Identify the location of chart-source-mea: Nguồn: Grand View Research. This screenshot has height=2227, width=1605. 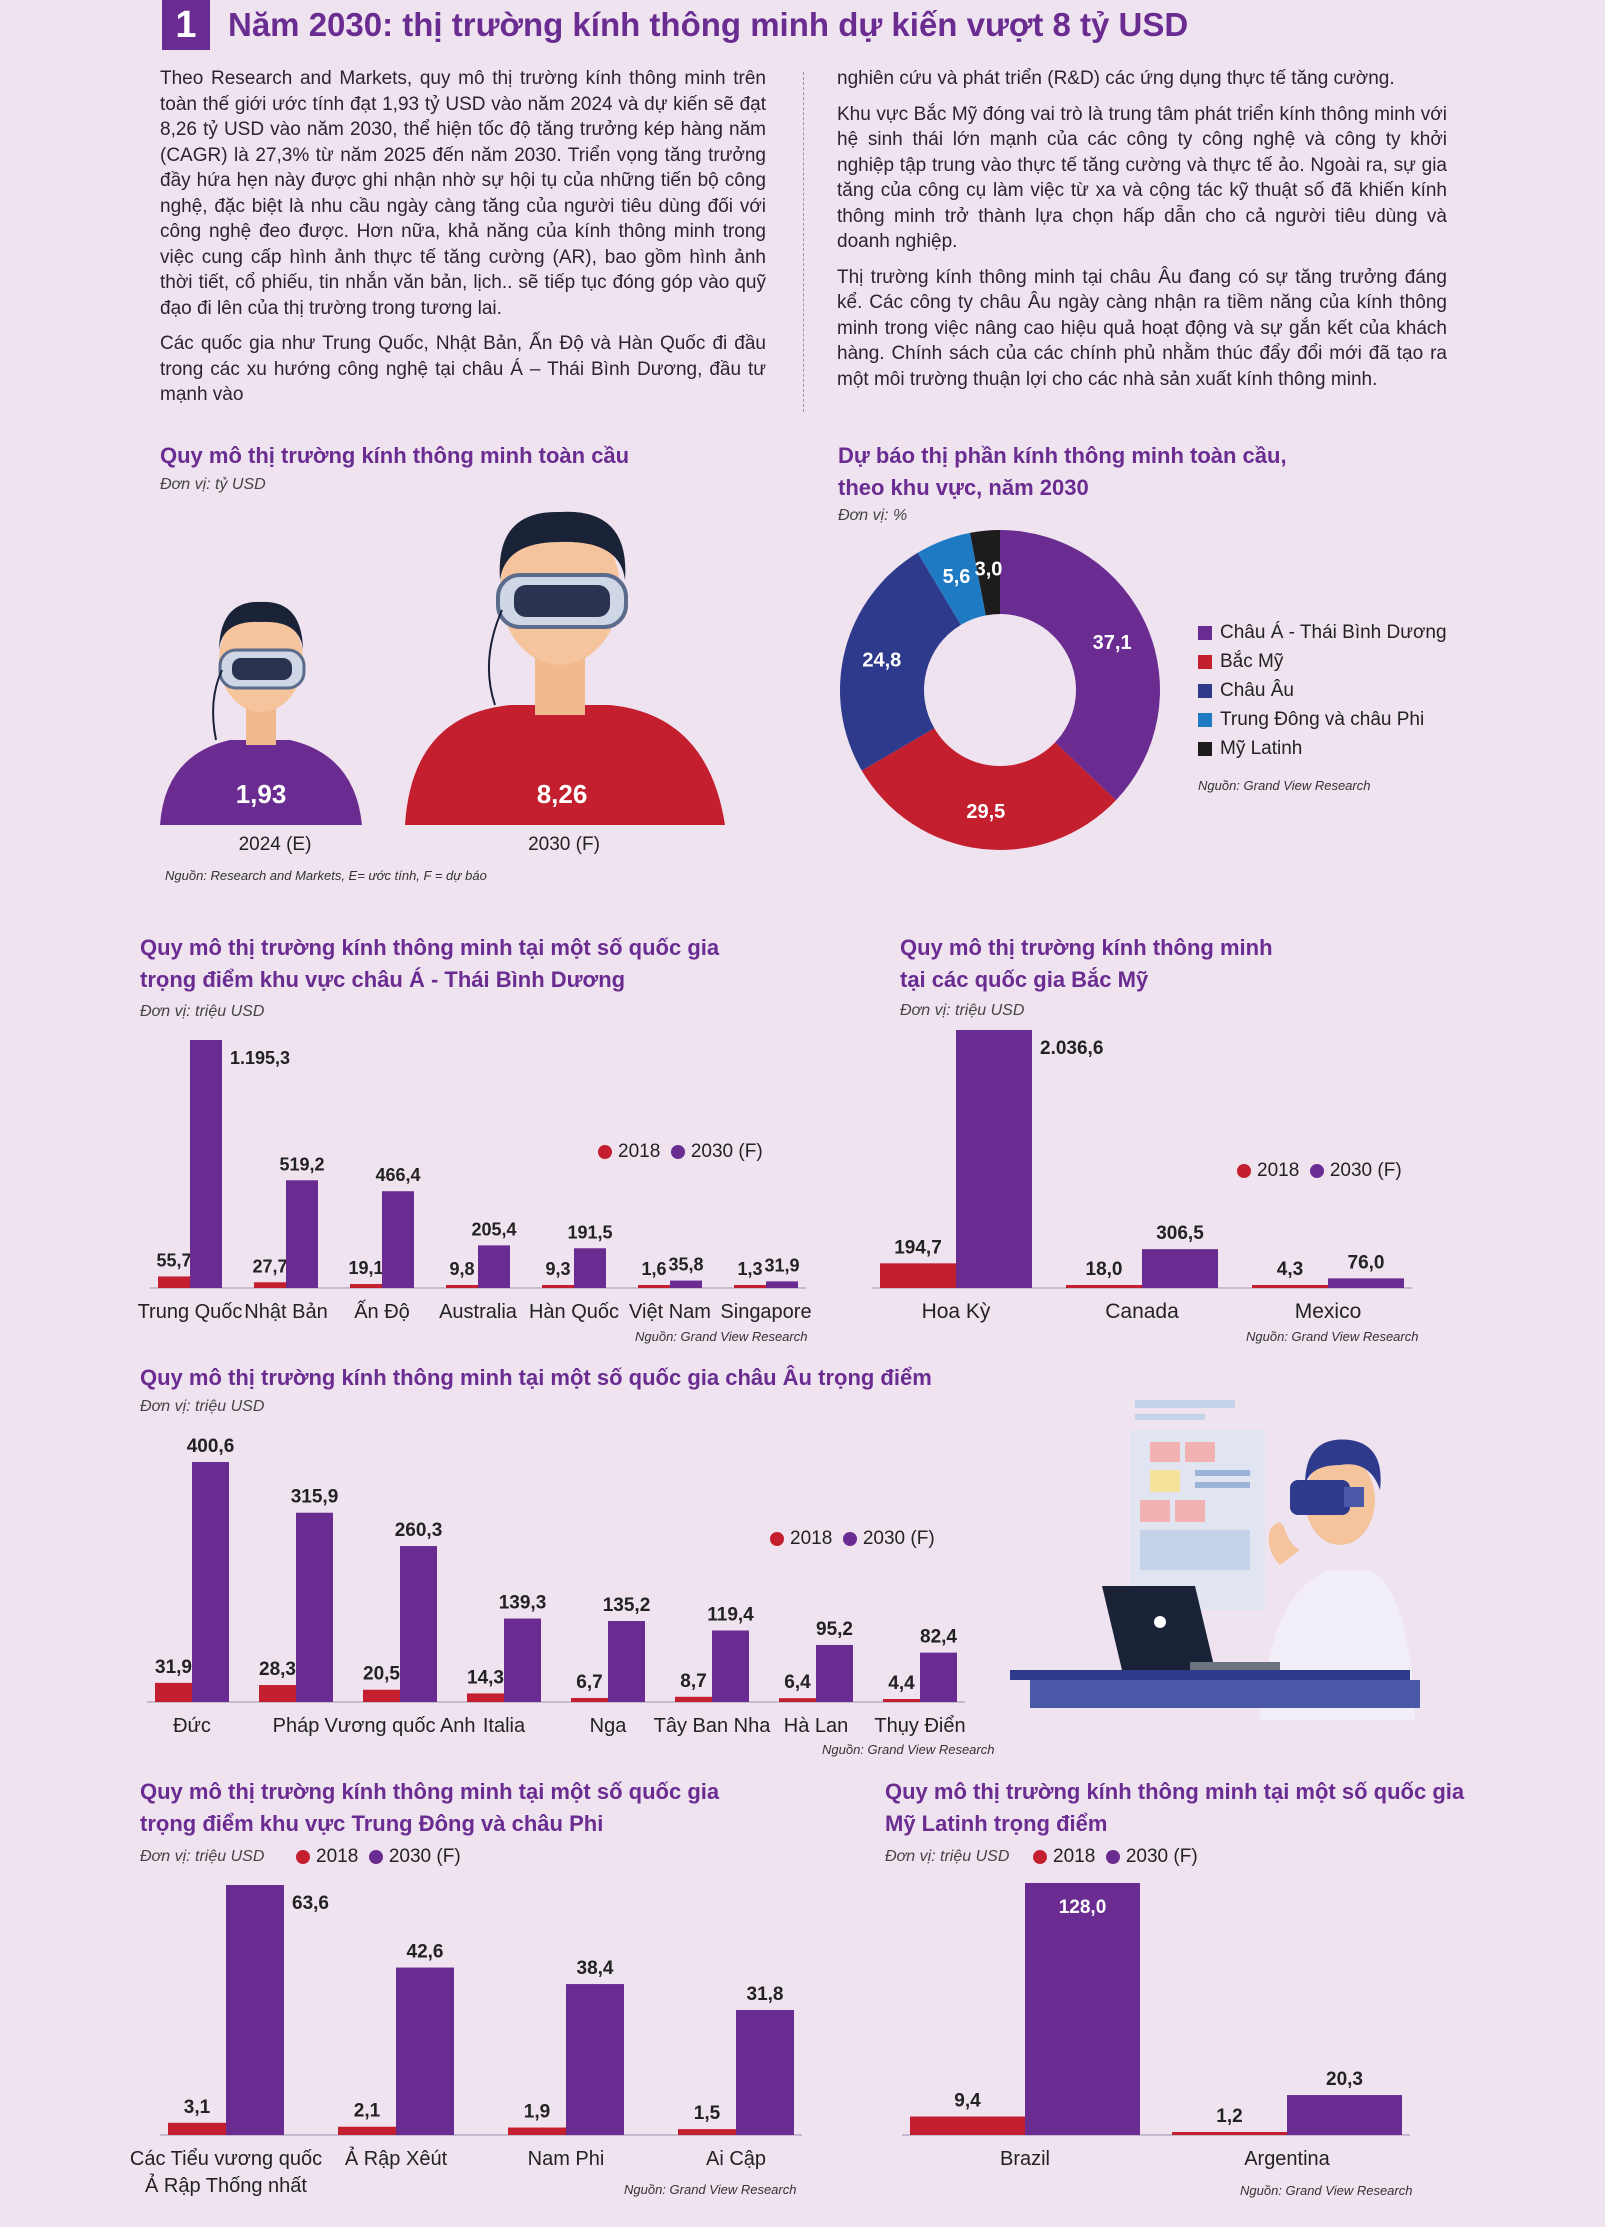
(710, 2189).